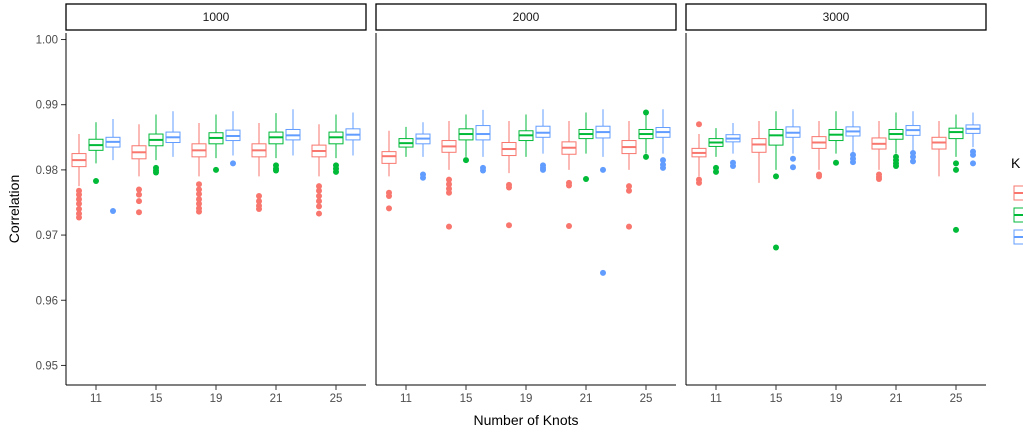 The height and width of the screenshot is (436, 1023). What do you see at coordinates (1017, 200) in the screenshot?
I see `legend: K` at bounding box center [1017, 200].